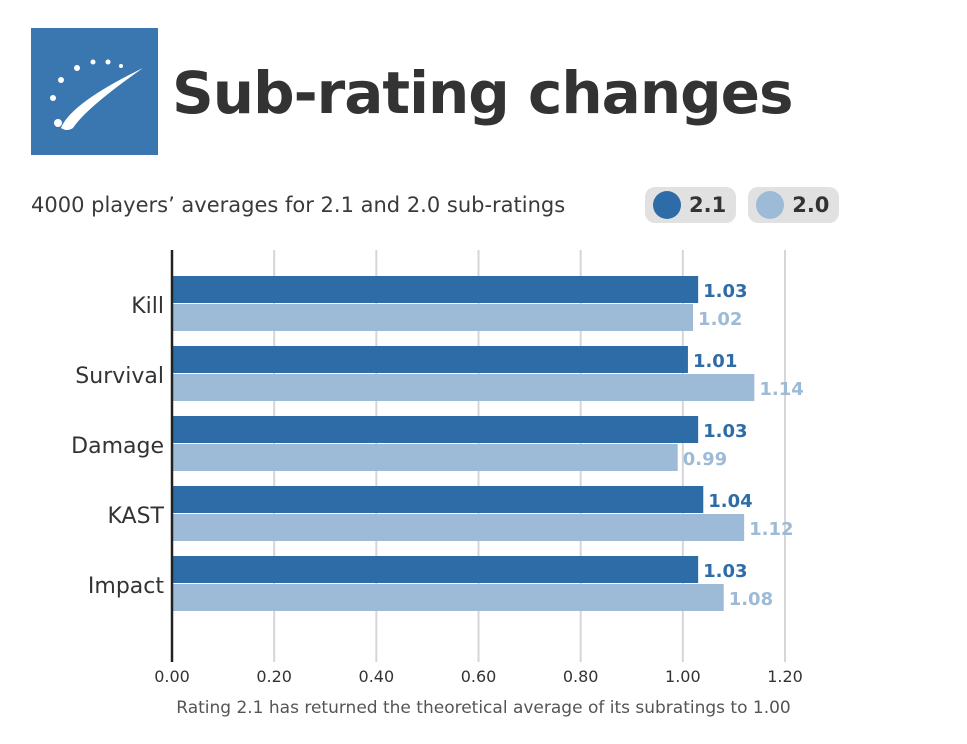 The height and width of the screenshot is (744, 967). What do you see at coordinates (126, 586) in the screenshot?
I see `category-label: Impact` at bounding box center [126, 586].